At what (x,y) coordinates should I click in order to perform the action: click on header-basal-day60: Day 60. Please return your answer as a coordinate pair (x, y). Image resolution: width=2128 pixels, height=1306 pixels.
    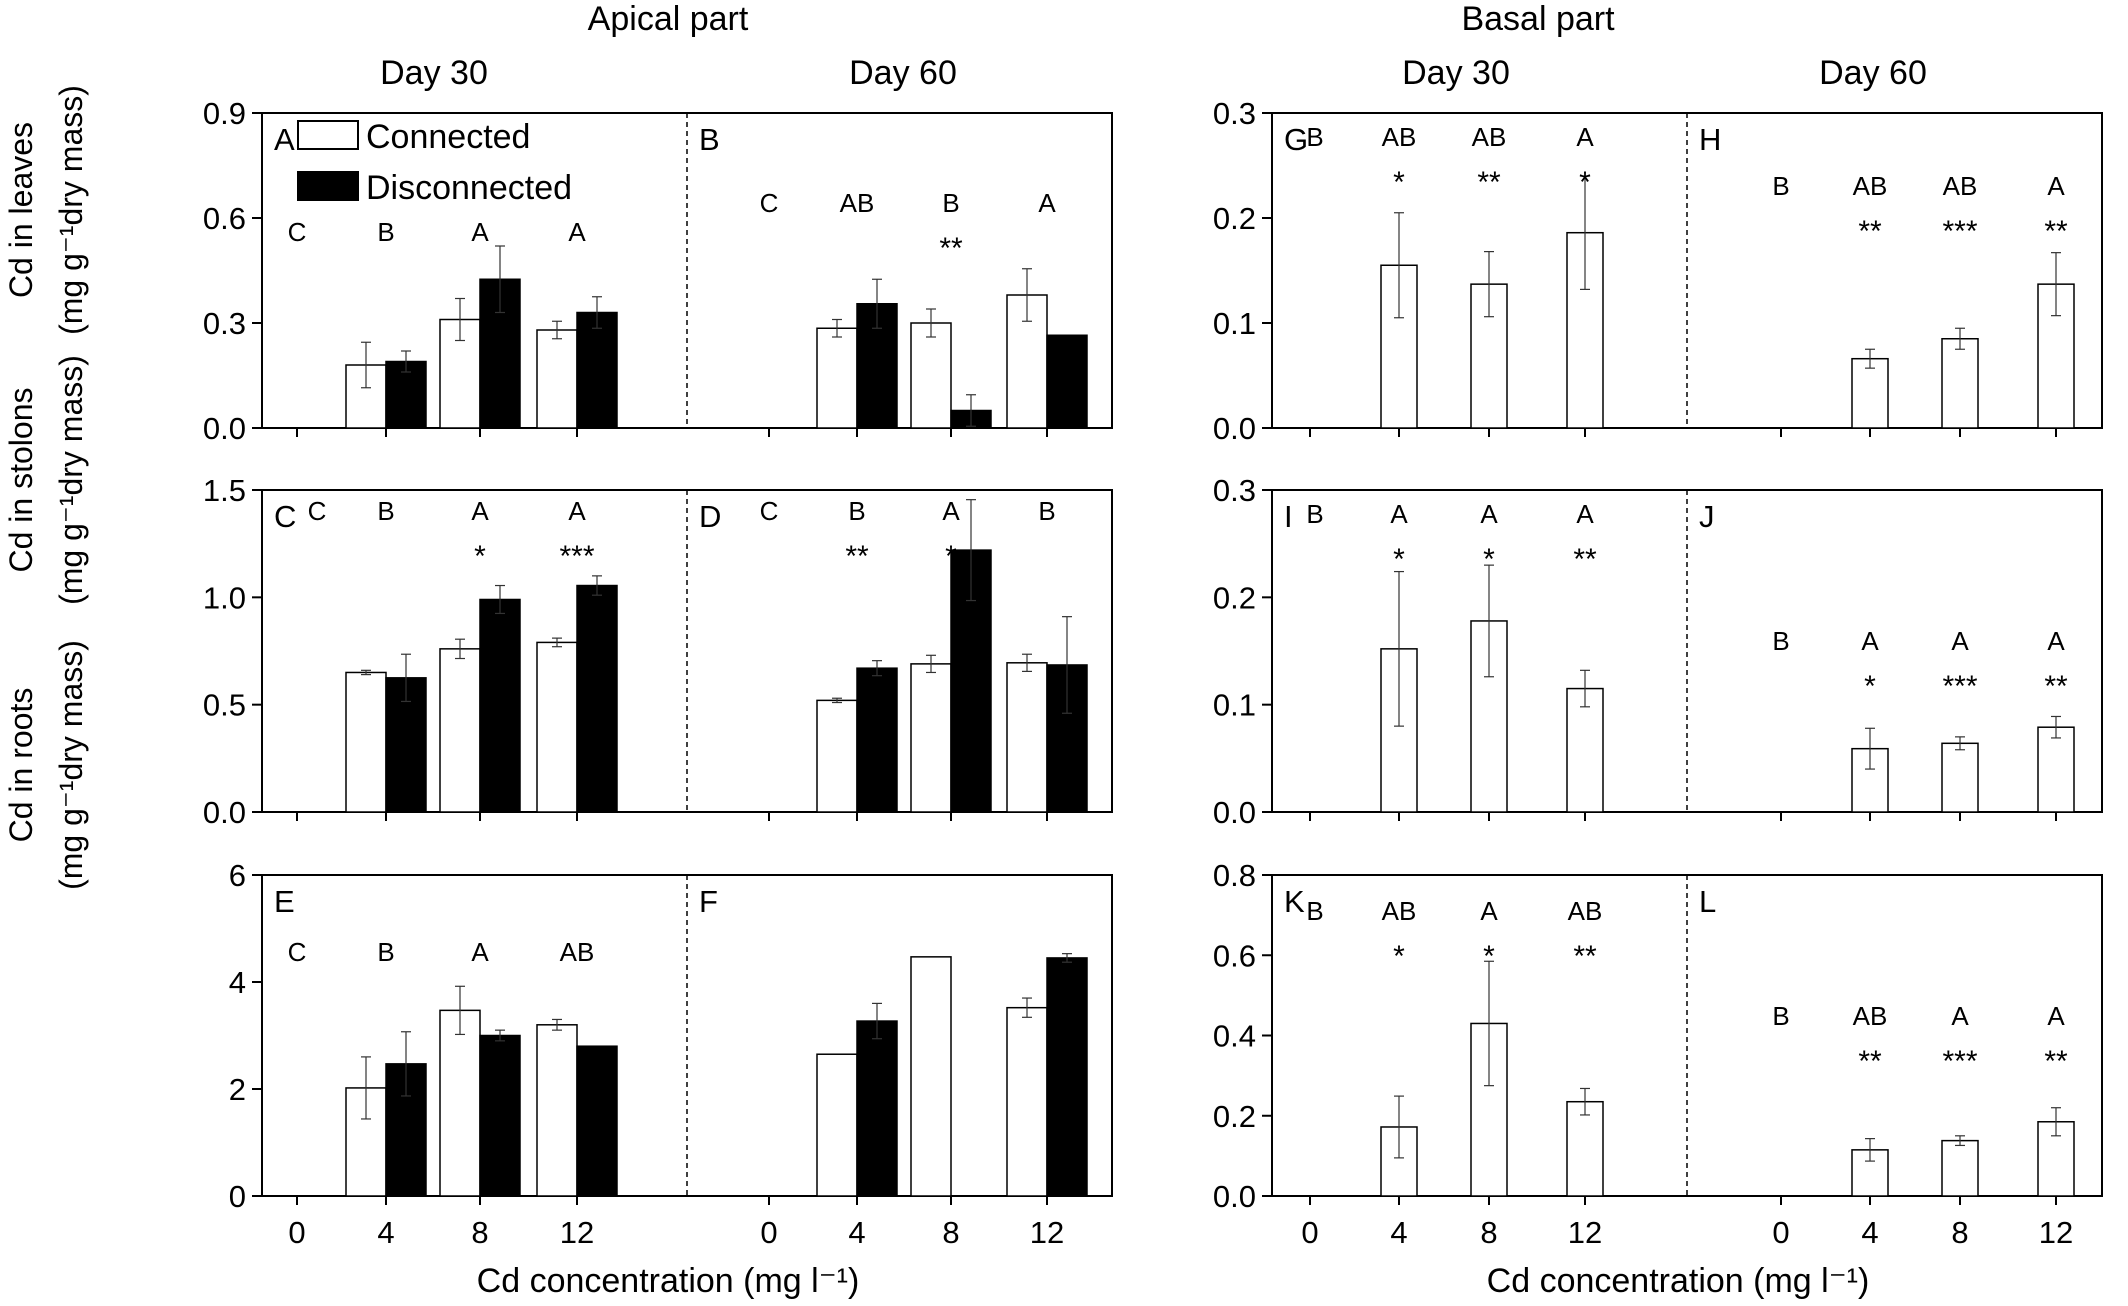
    Looking at the image, I should click on (1873, 73).